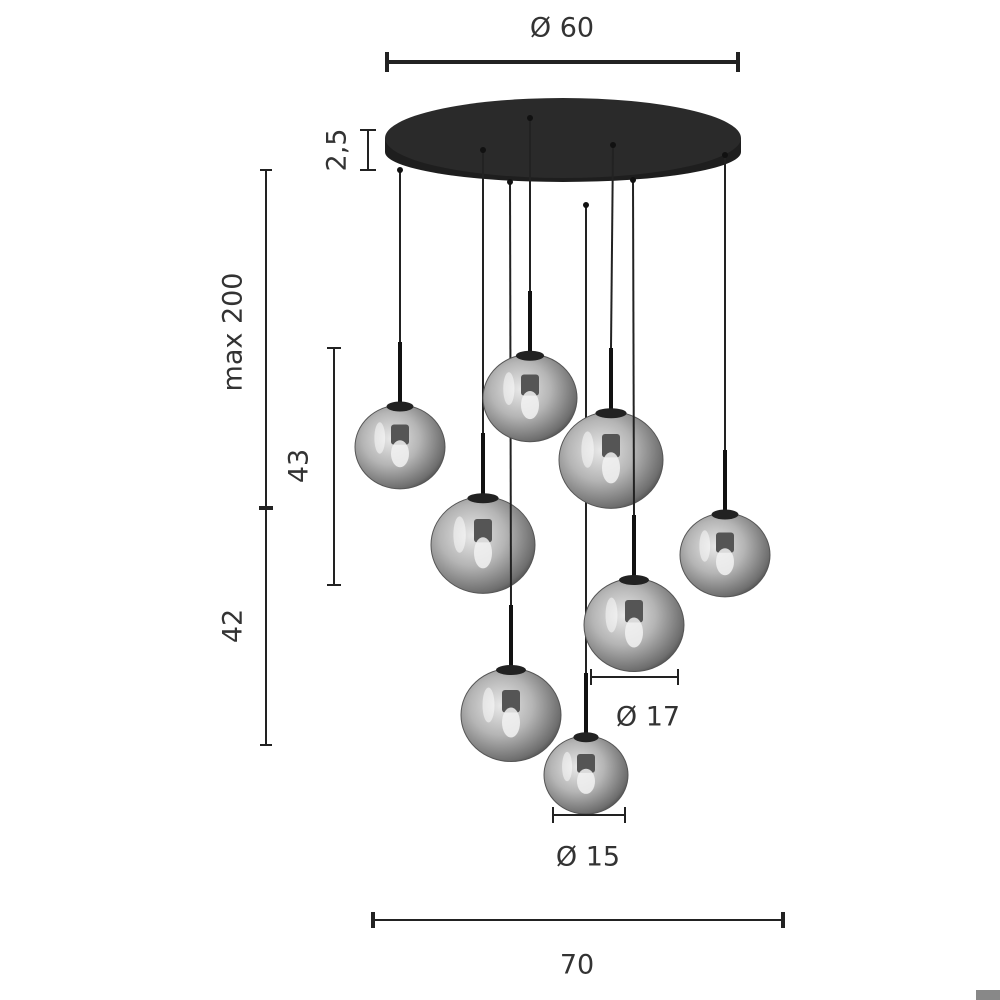 The width and height of the screenshot is (1000, 1000). What do you see at coordinates (648, 717) in the screenshot?
I see `dim-label: Ø 17` at bounding box center [648, 717].